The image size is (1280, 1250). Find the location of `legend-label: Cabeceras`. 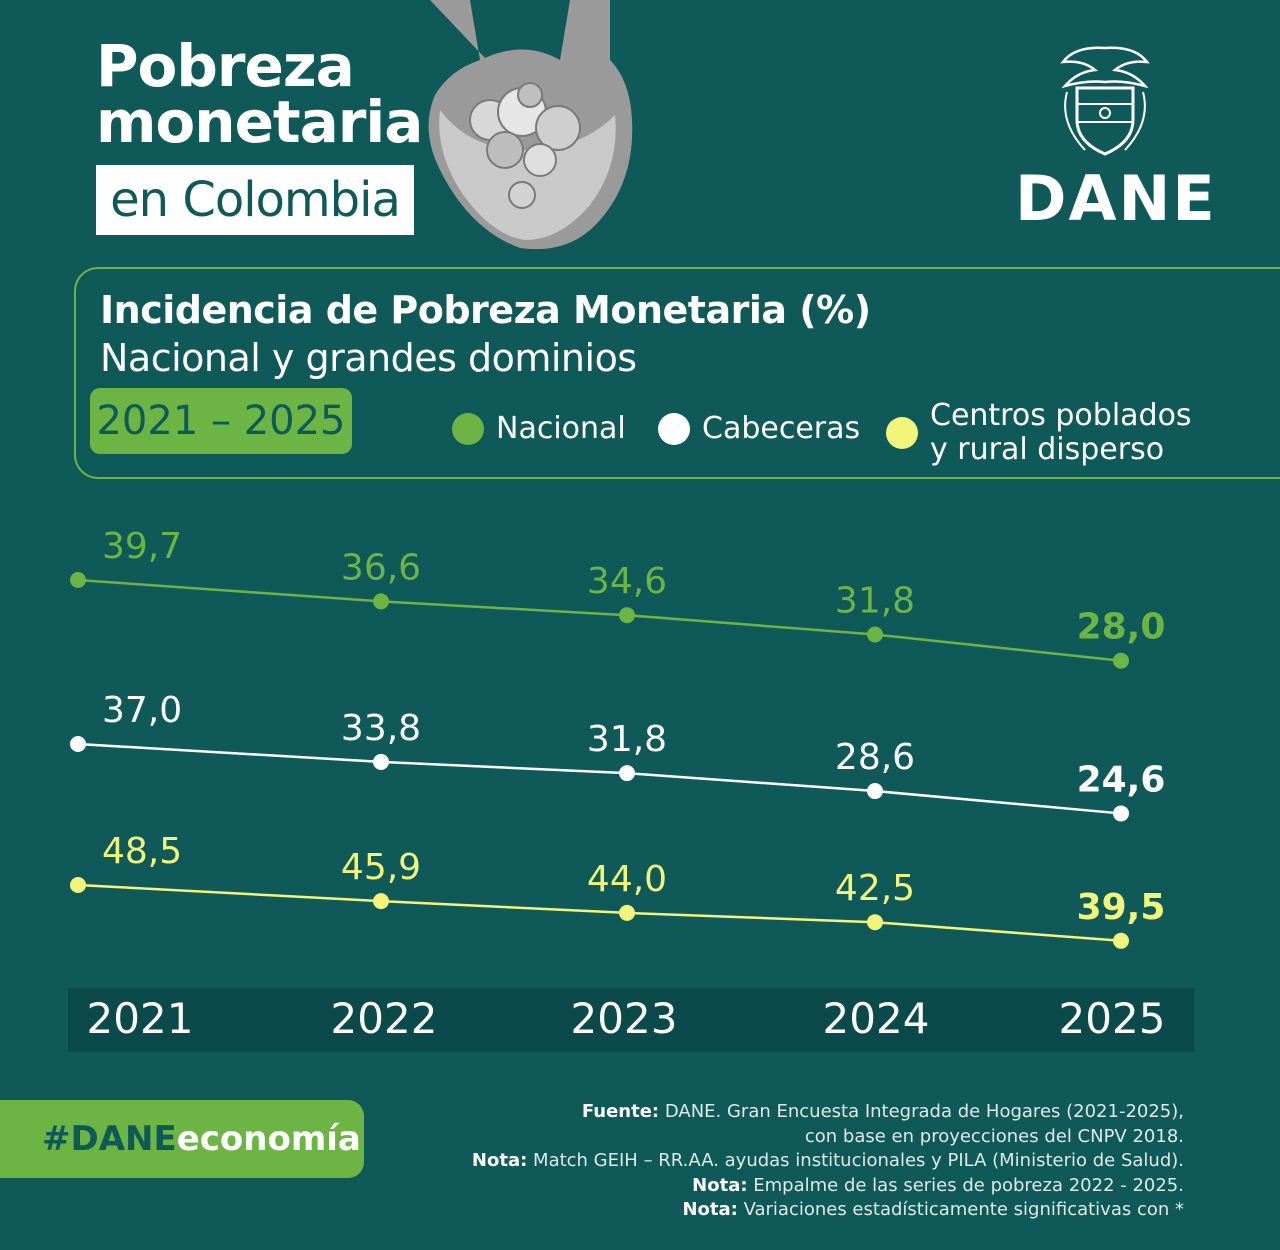

legend-label: Cabeceras is located at coordinates (781, 428).